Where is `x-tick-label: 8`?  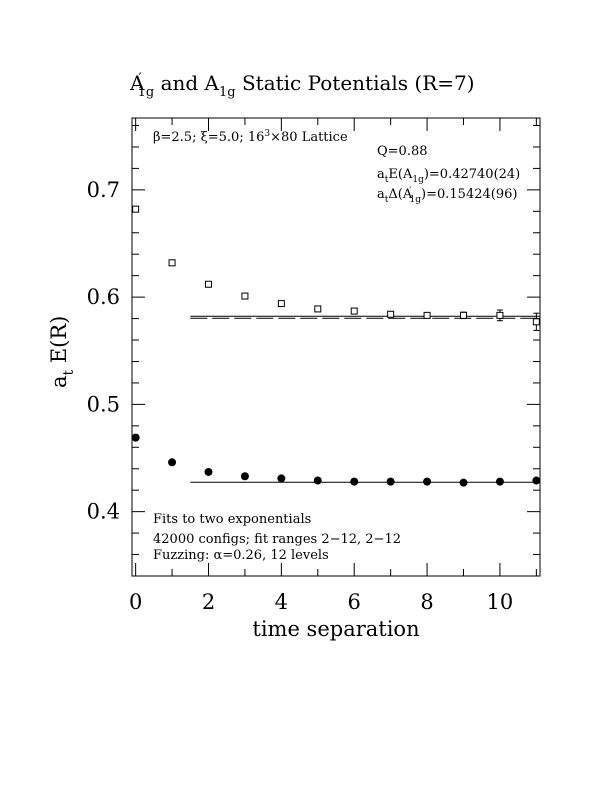 x-tick-label: 8 is located at coordinates (426, 602).